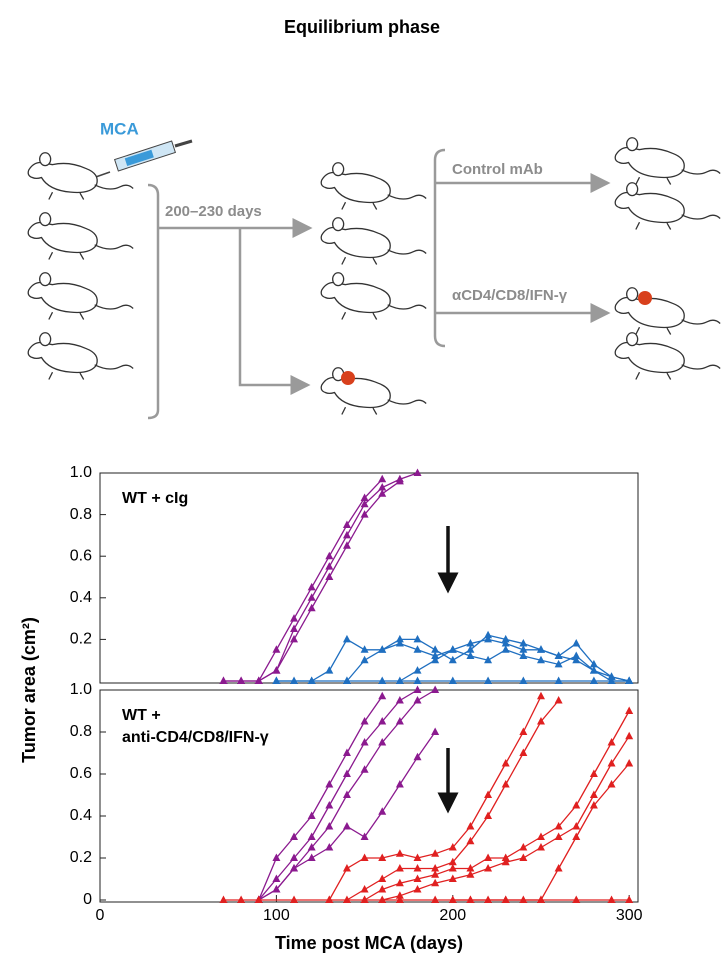 This screenshot has height=969, width=724. Describe the element at coordinates (81, 639) in the screenshot. I see `y-tick-label: 0.2` at that location.